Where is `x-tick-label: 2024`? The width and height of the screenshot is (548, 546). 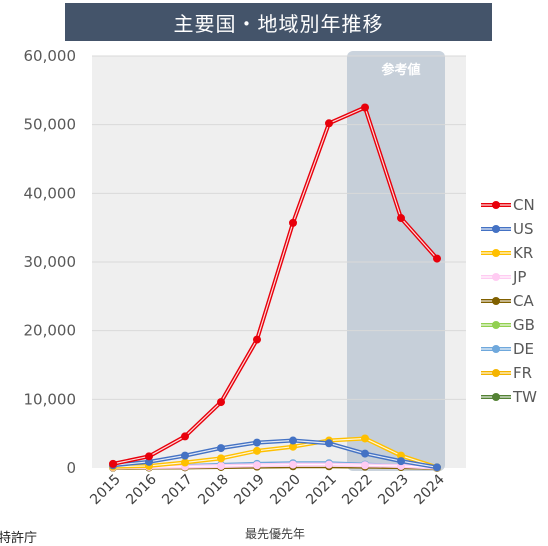
x-tick-label: 2024 is located at coordinates (429, 489).